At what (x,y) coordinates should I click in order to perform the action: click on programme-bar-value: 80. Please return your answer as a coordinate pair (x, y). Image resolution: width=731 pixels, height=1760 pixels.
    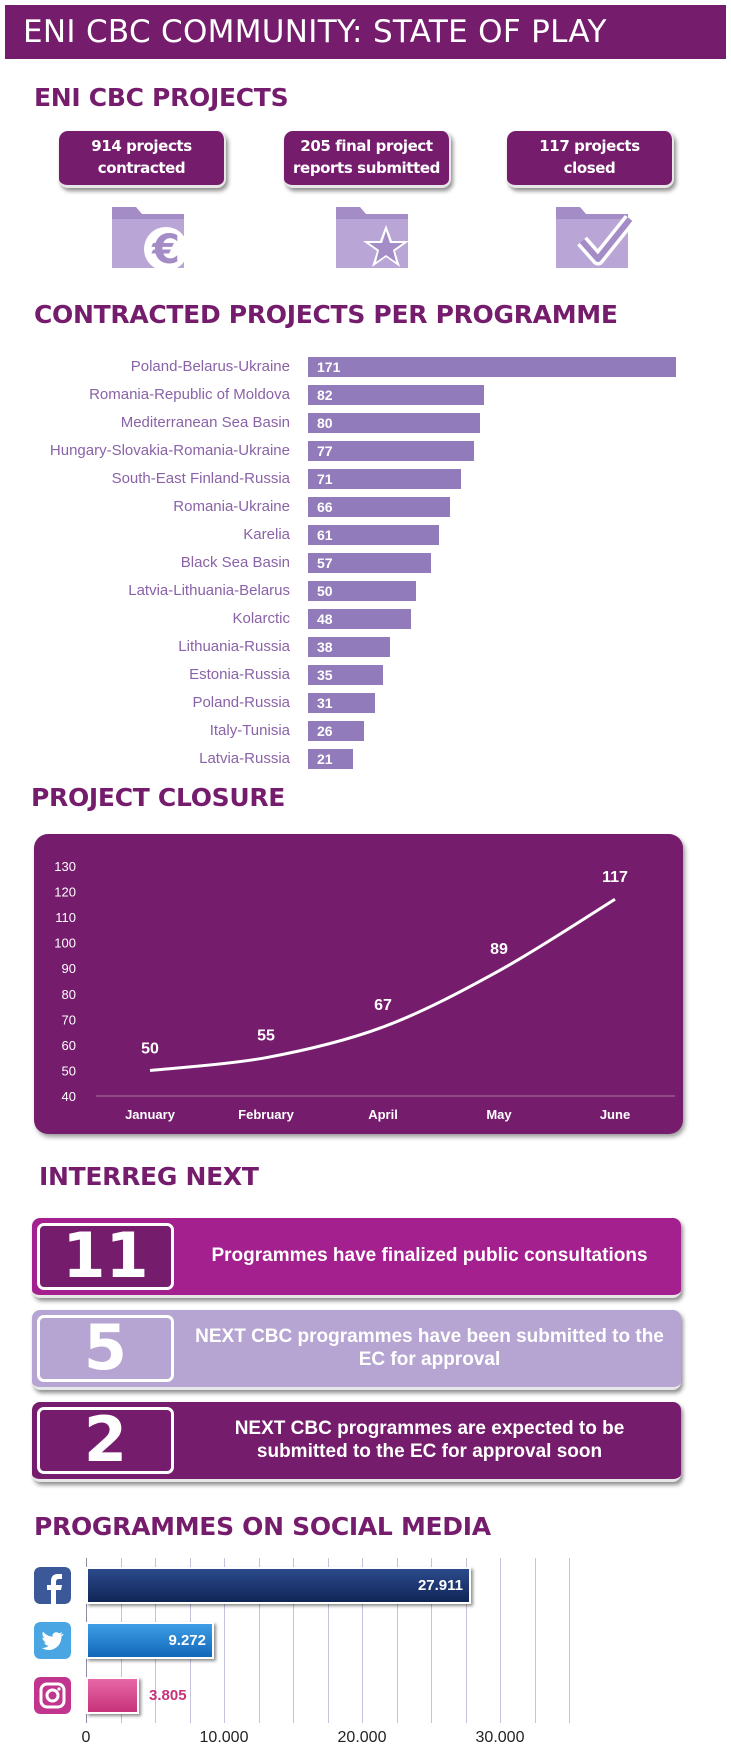
    Looking at the image, I should click on (325, 423).